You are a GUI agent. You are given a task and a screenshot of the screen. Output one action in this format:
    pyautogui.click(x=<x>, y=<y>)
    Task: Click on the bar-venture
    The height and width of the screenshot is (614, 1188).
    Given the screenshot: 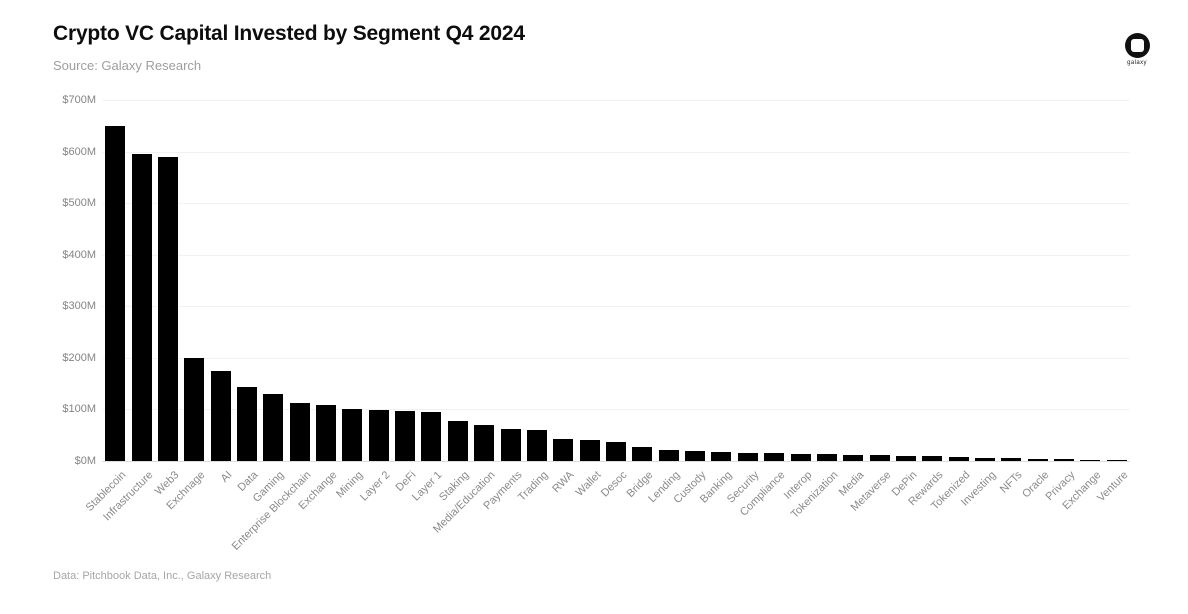 What is the action you would take?
    pyautogui.click(x=1116, y=460)
    